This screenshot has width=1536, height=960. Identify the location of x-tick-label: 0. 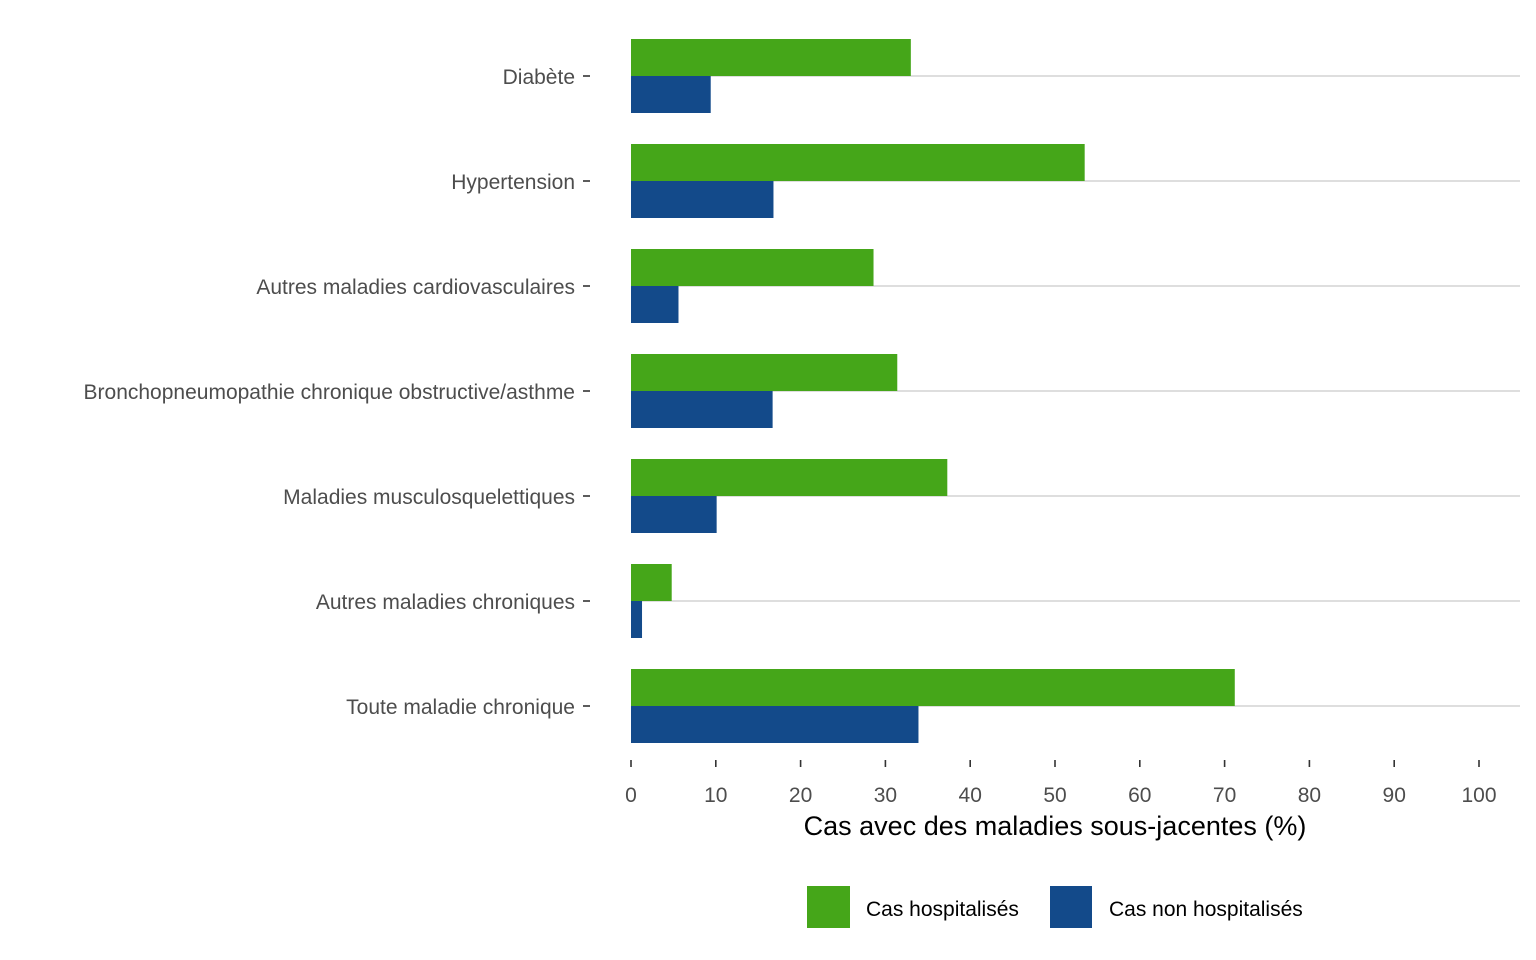
(631, 795).